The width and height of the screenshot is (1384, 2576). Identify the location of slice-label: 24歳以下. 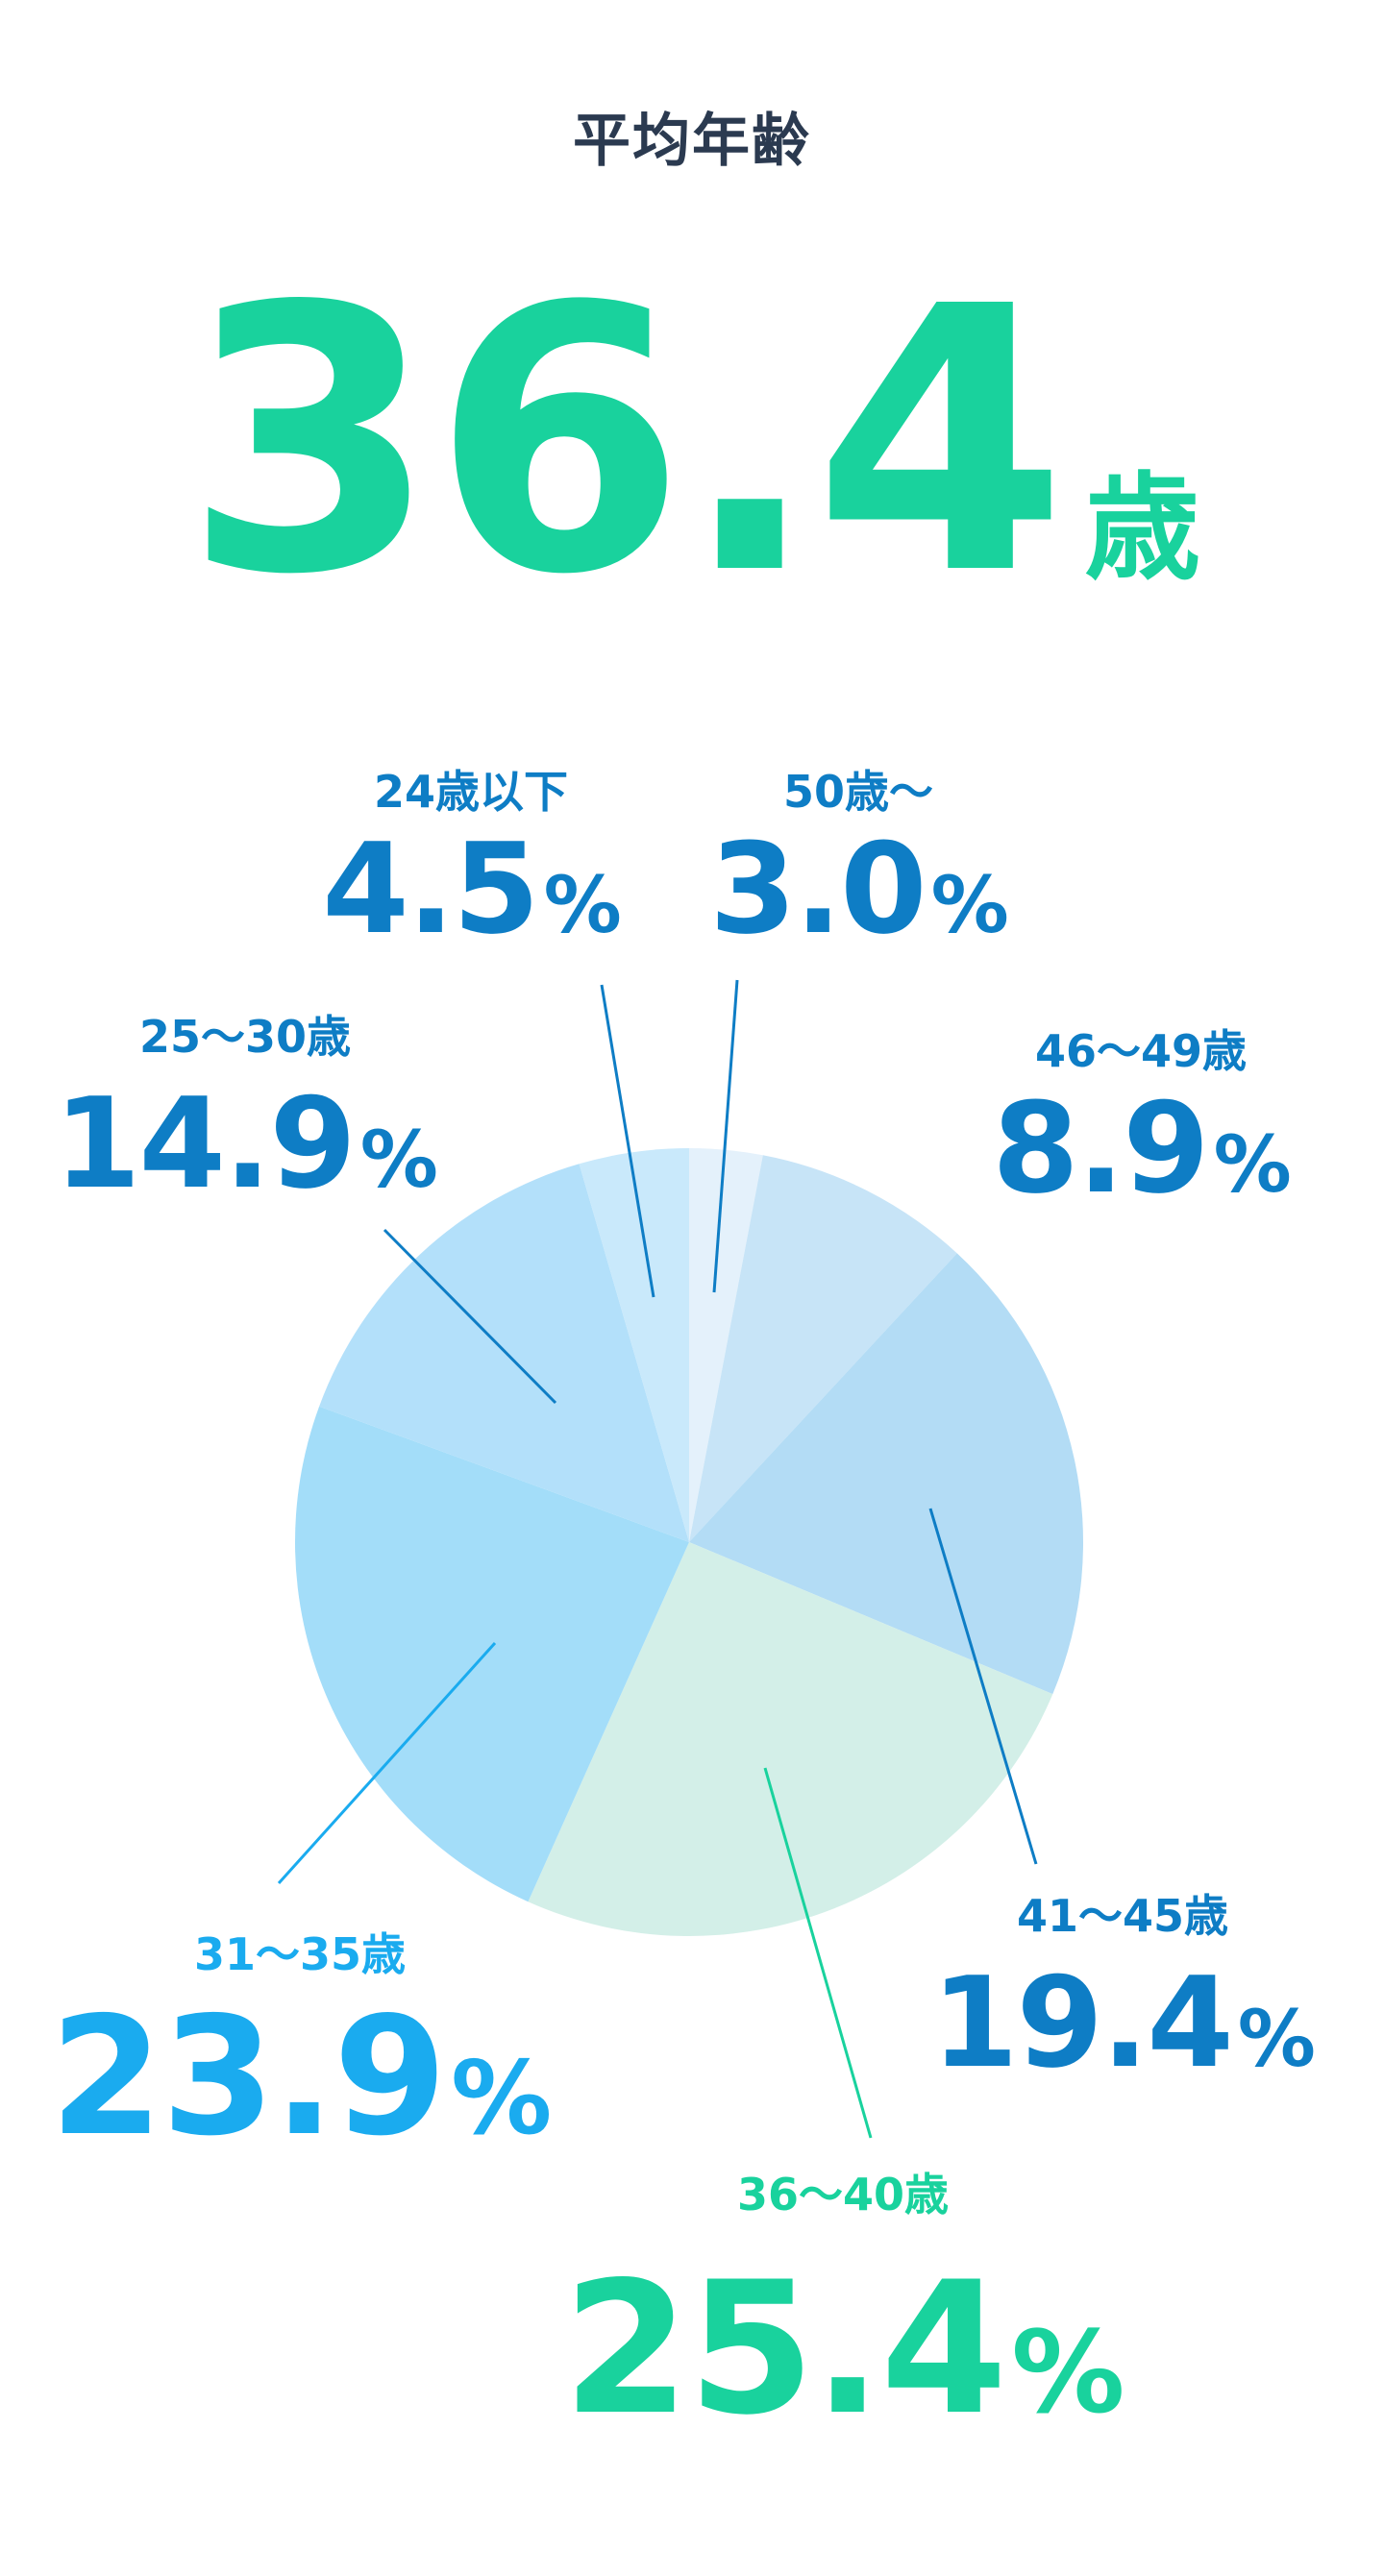
(471, 792).